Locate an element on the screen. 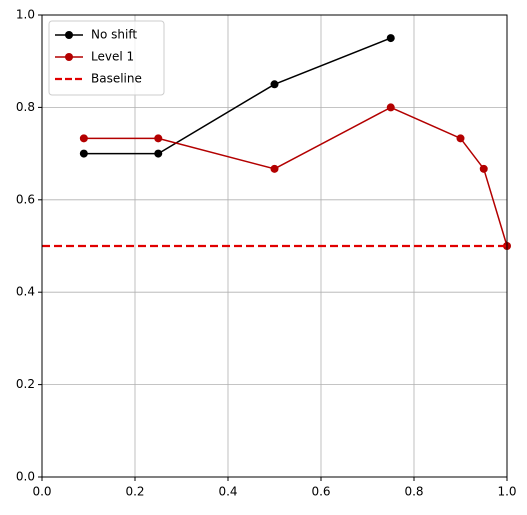 This screenshot has width=527, height=515. x-tick-label: 1.0 is located at coordinates (506, 492).